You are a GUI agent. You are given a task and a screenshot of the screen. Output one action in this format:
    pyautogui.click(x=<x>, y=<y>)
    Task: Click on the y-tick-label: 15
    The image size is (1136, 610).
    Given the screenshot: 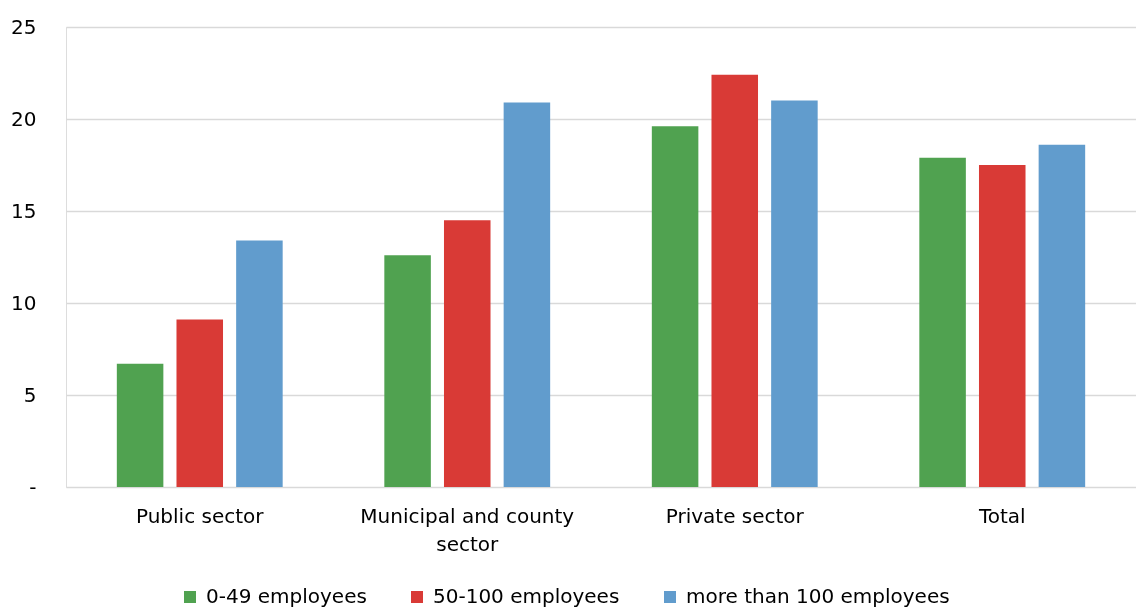 What is the action you would take?
    pyautogui.click(x=24, y=210)
    